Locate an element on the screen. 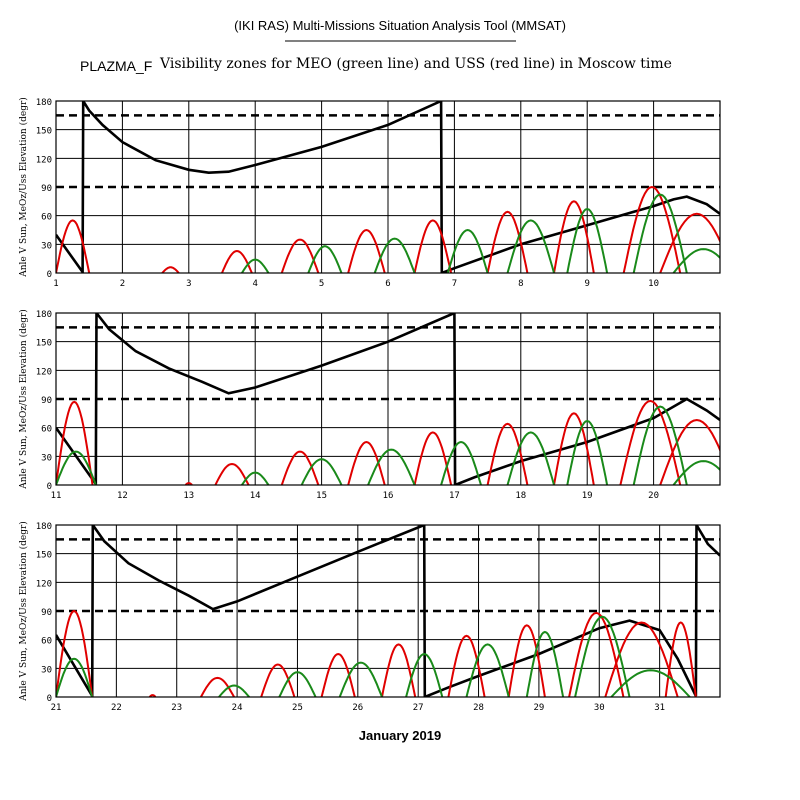  x-tick-label: 31 is located at coordinates (659, 708).